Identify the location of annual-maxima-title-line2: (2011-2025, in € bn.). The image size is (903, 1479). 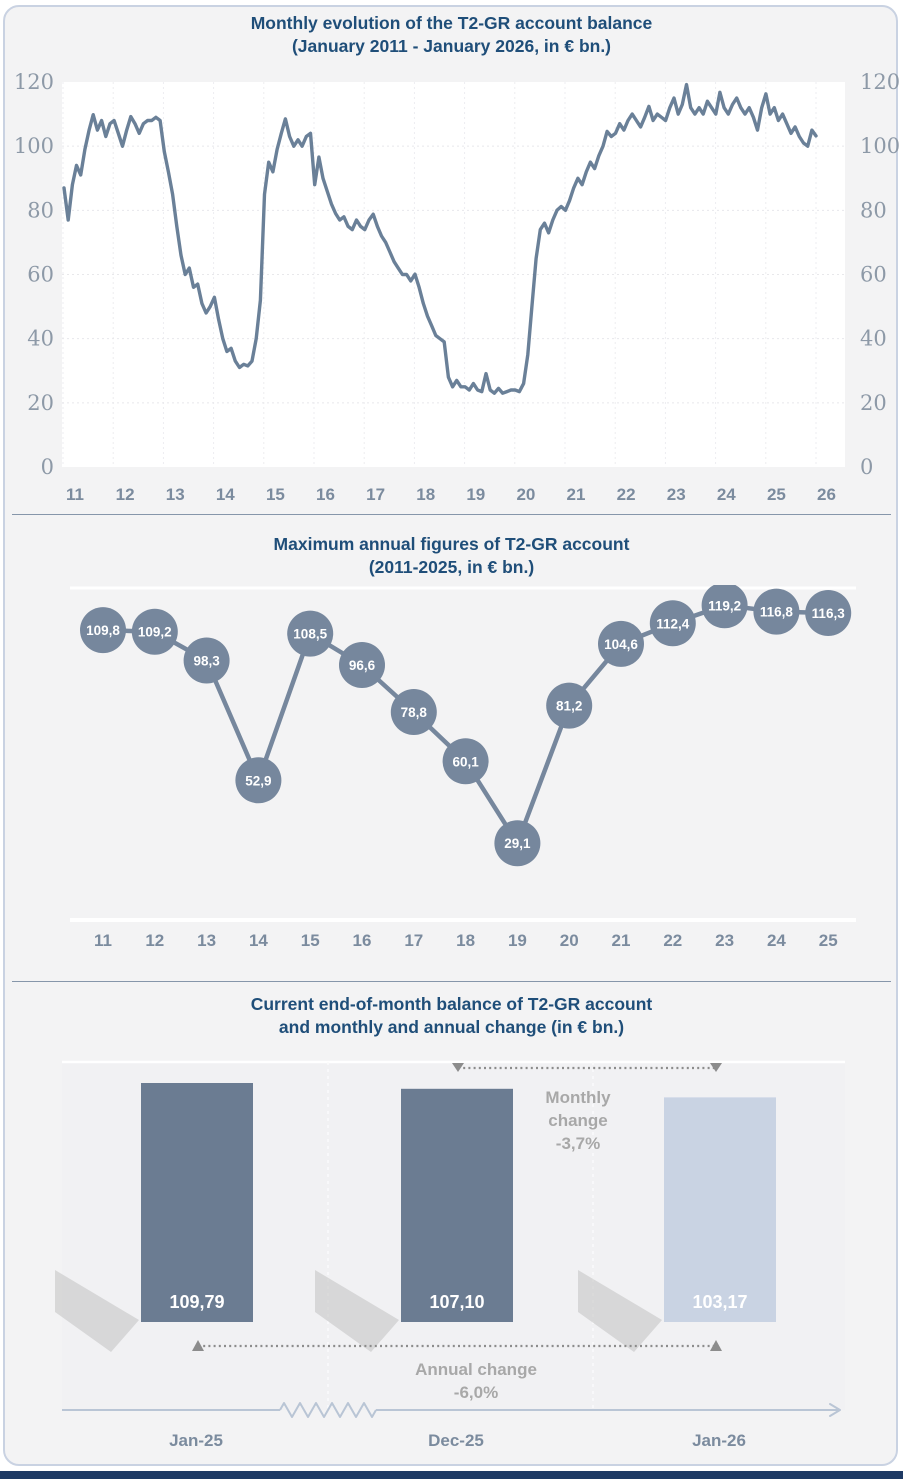
(451, 567).